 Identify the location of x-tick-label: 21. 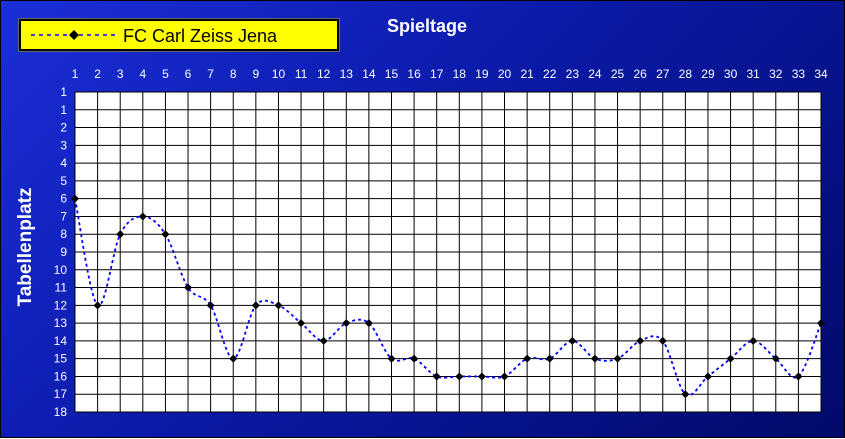
(527, 74).